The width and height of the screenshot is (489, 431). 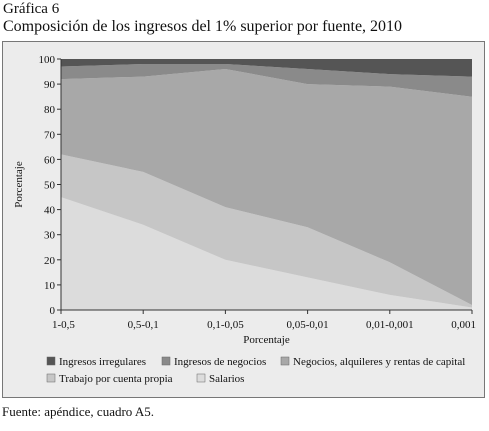 I want to click on y-tick-label: 100, so click(x=47, y=60).